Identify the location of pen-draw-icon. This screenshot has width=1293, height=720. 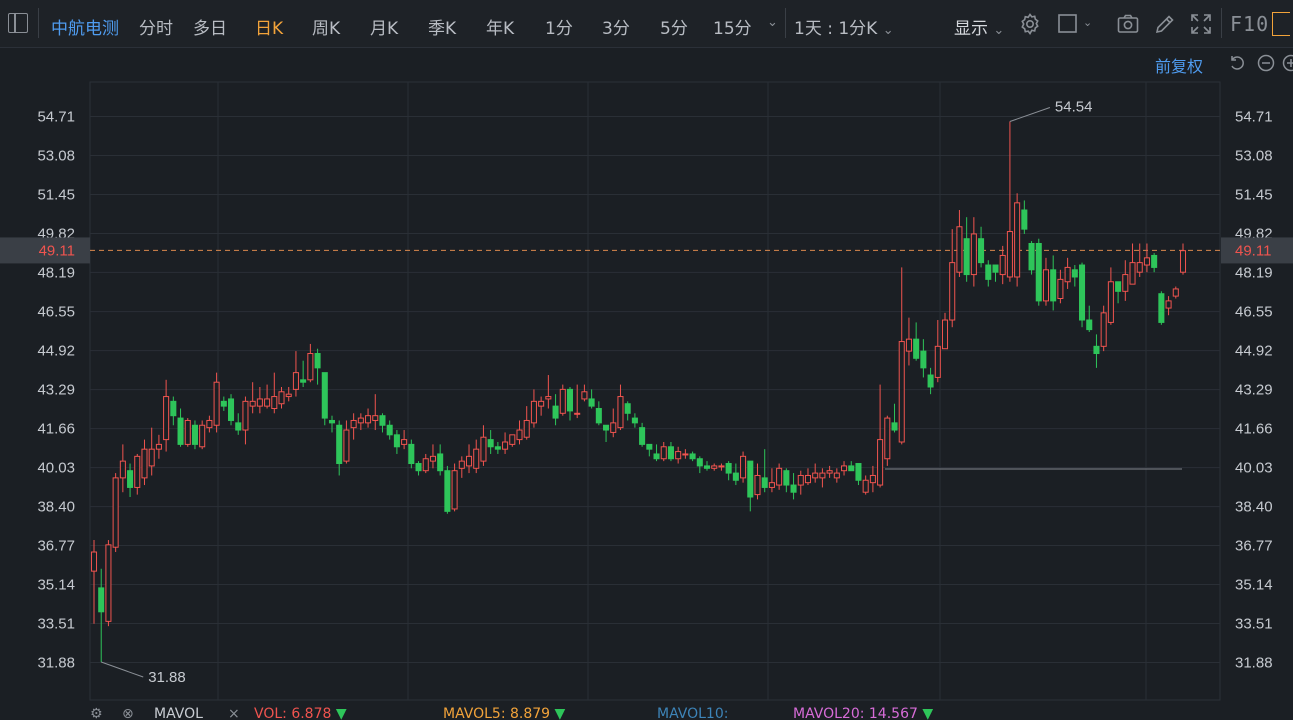
(1165, 24).